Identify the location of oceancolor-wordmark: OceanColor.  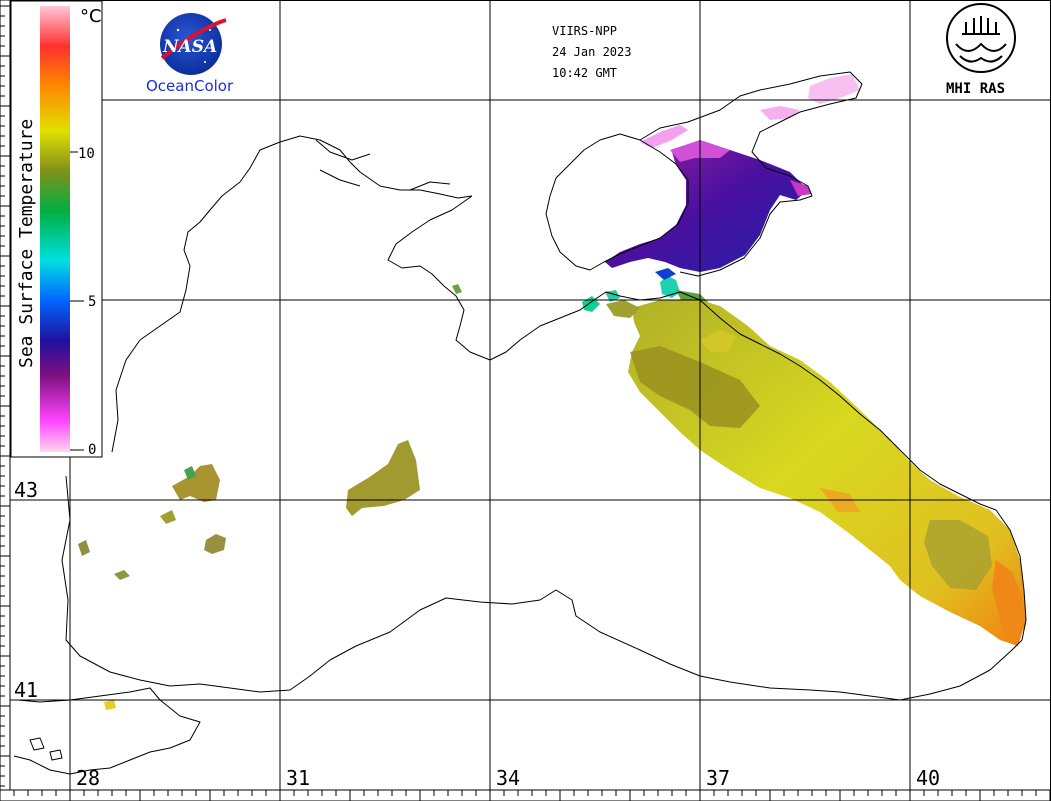
(190, 86).